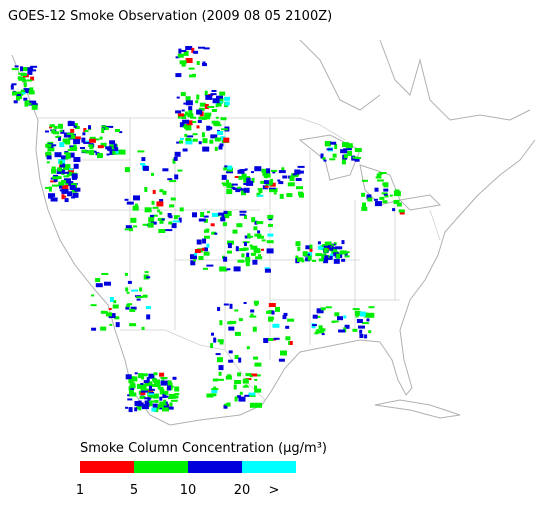  I want to click on color-bar-label: 10, so click(188, 490).